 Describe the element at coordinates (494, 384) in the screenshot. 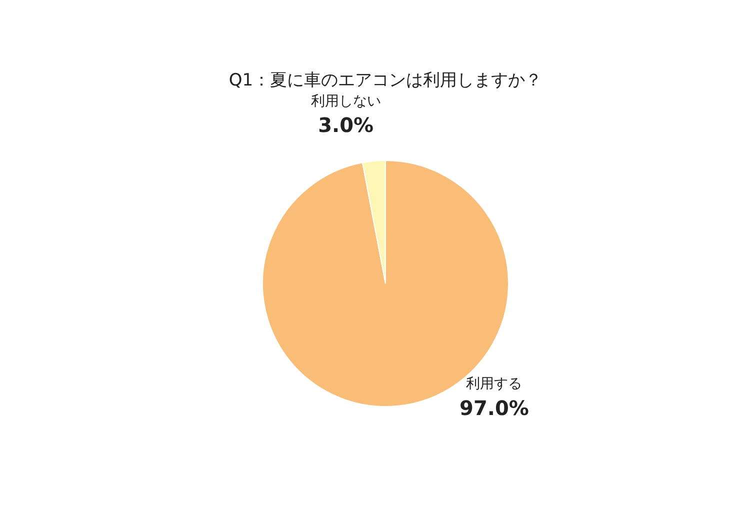

I see `slice-label: 利用する` at that location.